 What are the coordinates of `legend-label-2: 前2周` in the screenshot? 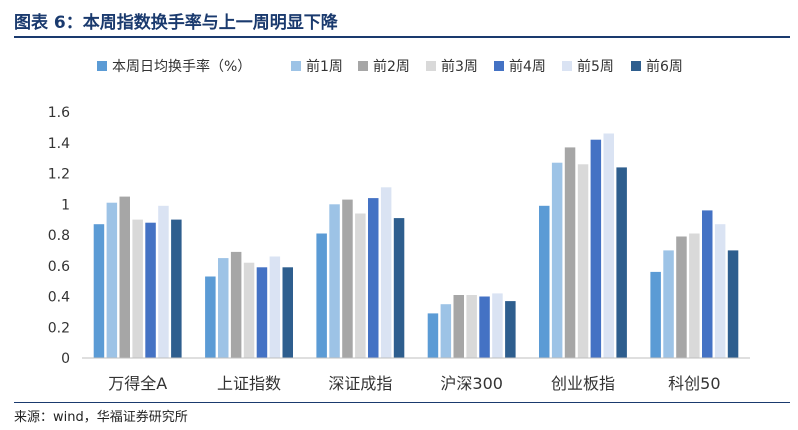 It's located at (391, 66).